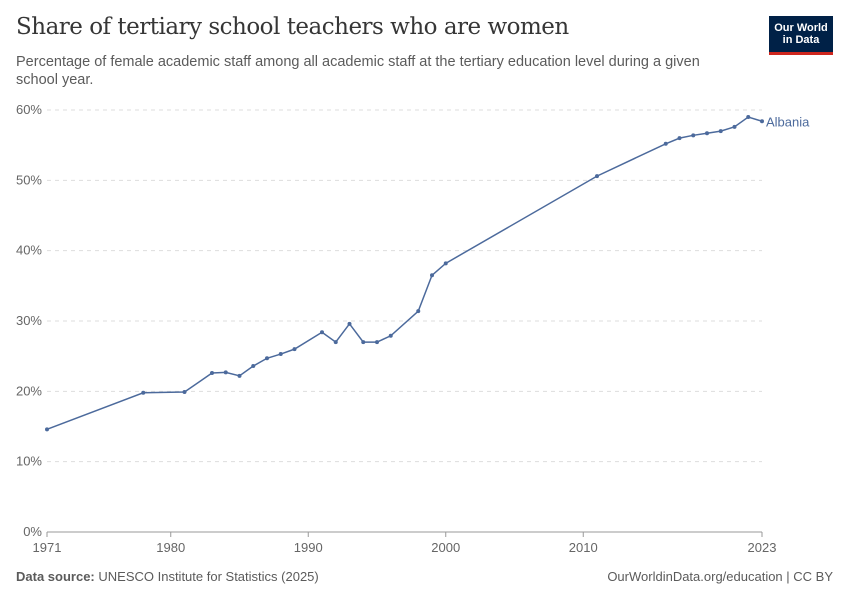 The width and height of the screenshot is (850, 600). What do you see at coordinates (208, 576) in the screenshot?
I see `source-link: UNESCO Institute for Statistics (2025)` at bounding box center [208, 576].